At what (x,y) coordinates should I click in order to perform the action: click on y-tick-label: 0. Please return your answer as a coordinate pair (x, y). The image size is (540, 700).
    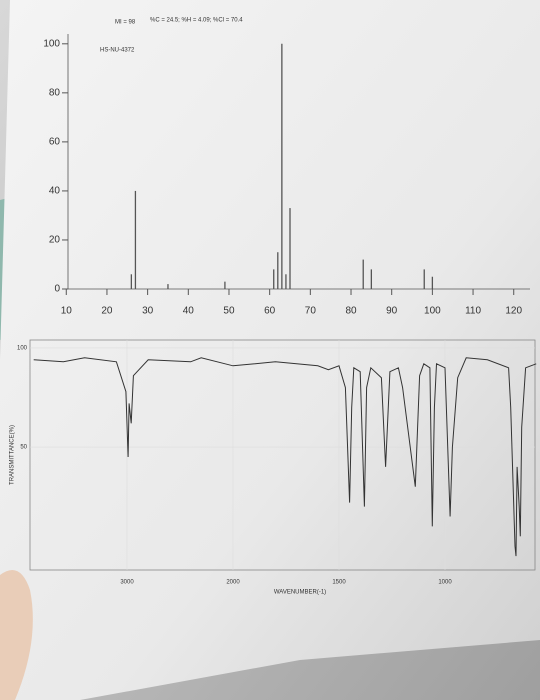
    Looking at the image, I should click on (57, 289).